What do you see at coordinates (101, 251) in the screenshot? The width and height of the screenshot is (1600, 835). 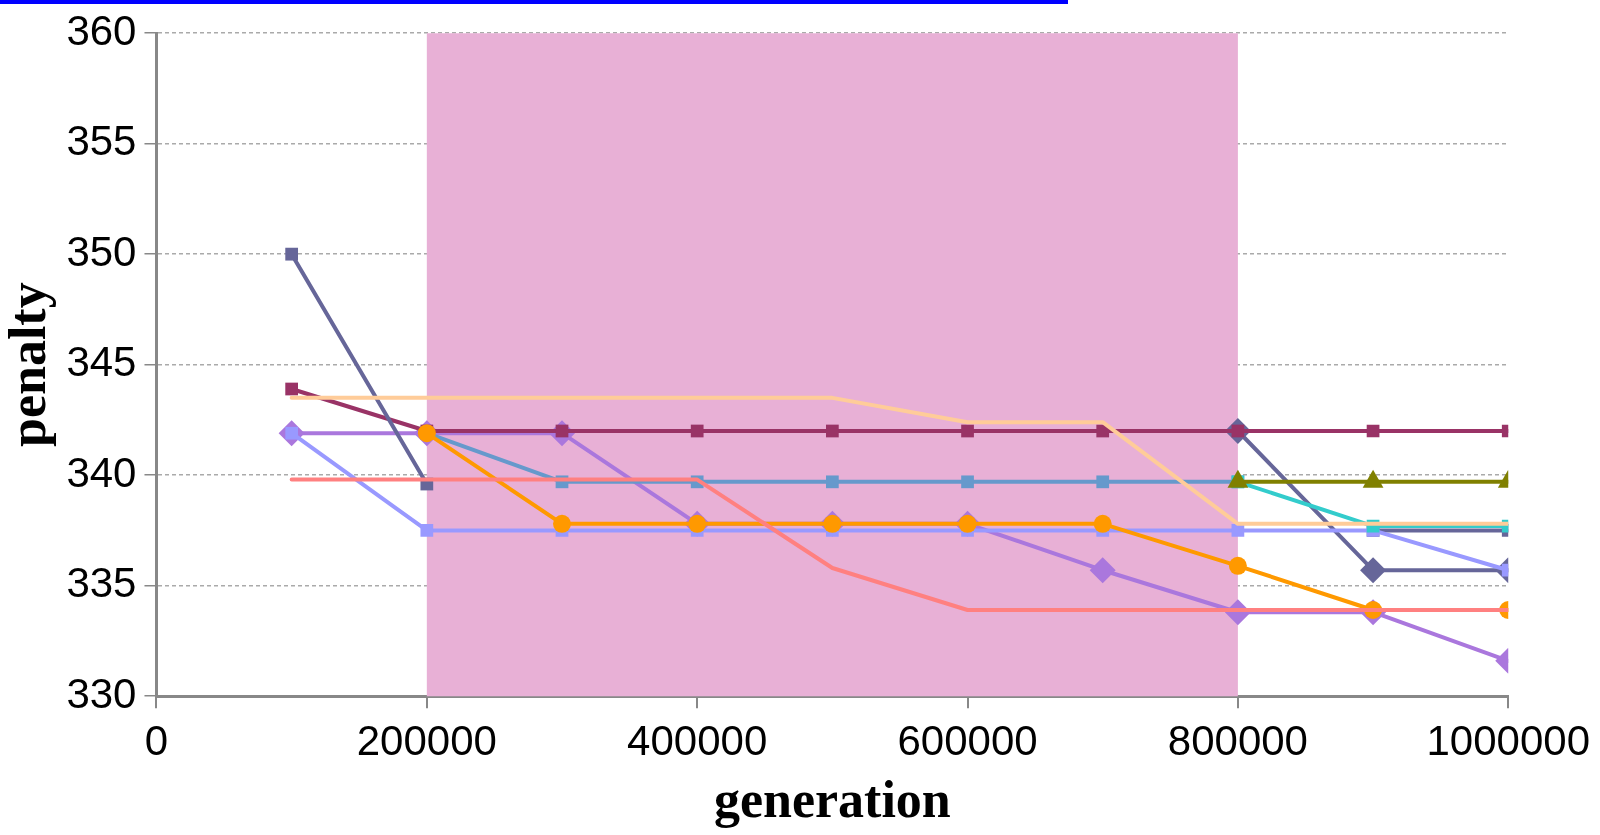 I see `y-tick-label: 350` at bounding box center [101, 251].